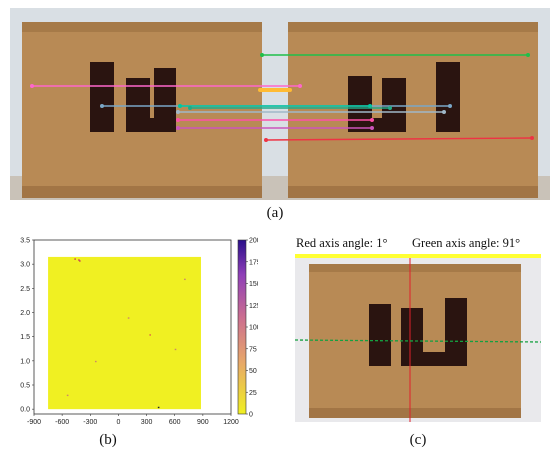 The height and width of the screenshot is (460, 550). Describe the element at coordinates (342, 243) in the screenshot. I see `red-axis-angle-label: Red axis angle: 1°` at that location.